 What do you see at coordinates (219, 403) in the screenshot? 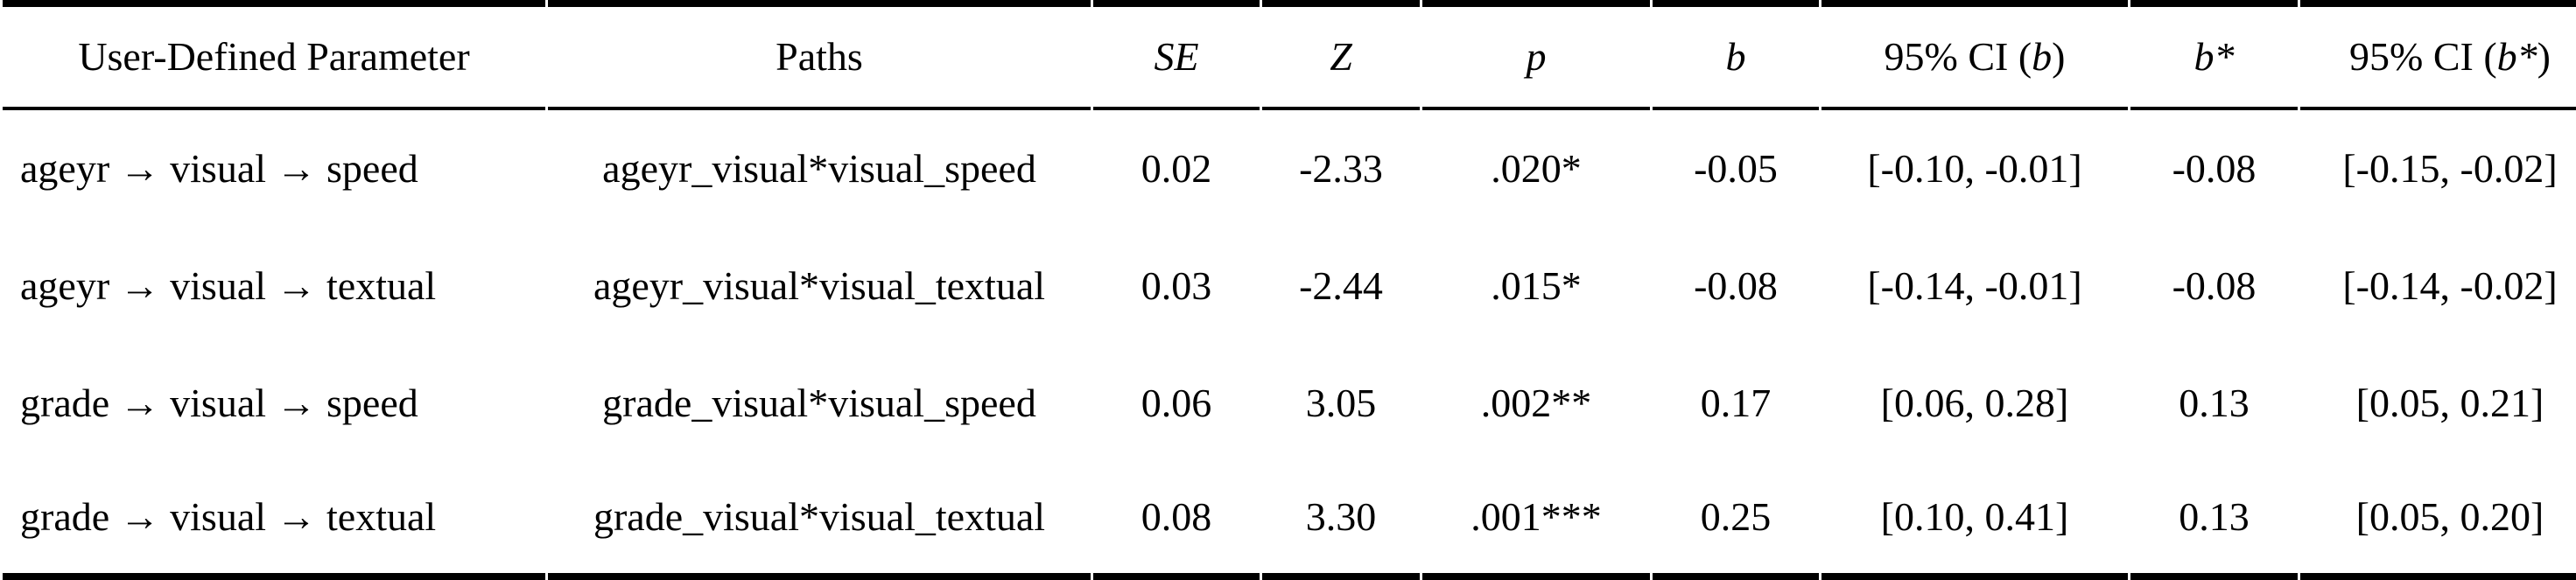
I see `cell-param: grade → visual → speed` at bounding box center [219, 403].